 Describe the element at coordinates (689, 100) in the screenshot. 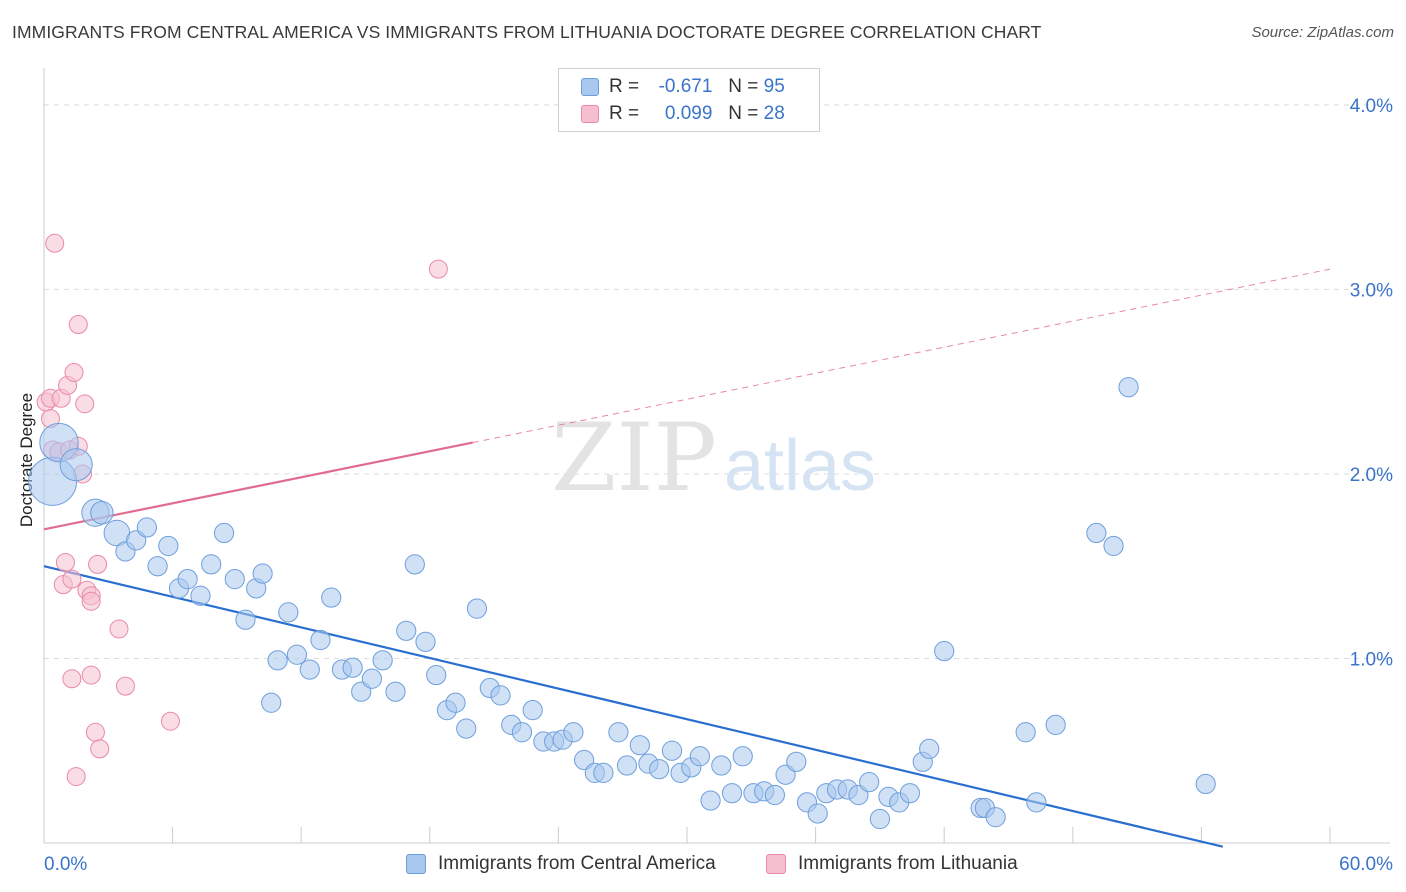

I see `correlation-legend: R = -0.671 N = 95 R = 0.099 N = 28` at that location.